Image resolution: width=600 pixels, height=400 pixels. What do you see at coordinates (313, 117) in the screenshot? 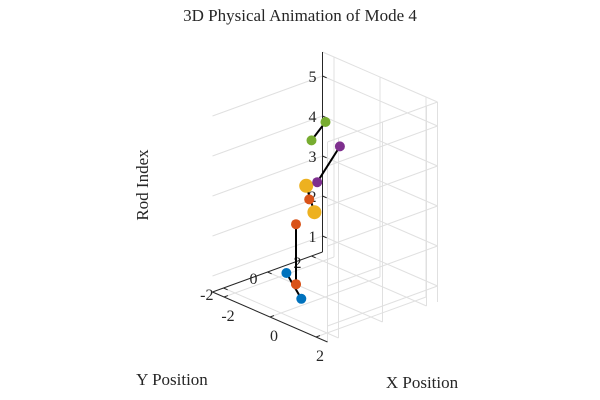
I see `z-tick-label: 4` at bounding box center [313, 117].